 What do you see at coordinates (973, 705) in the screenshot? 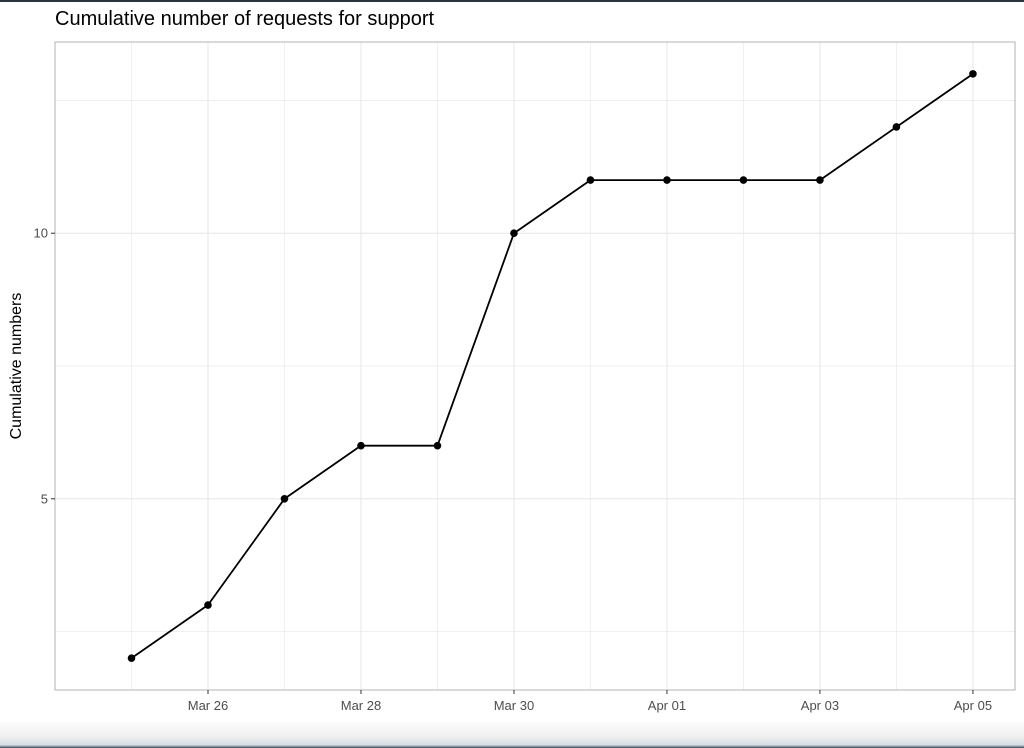
I see `x-tick-label: Apr 05` at bounding box center [973, 705].